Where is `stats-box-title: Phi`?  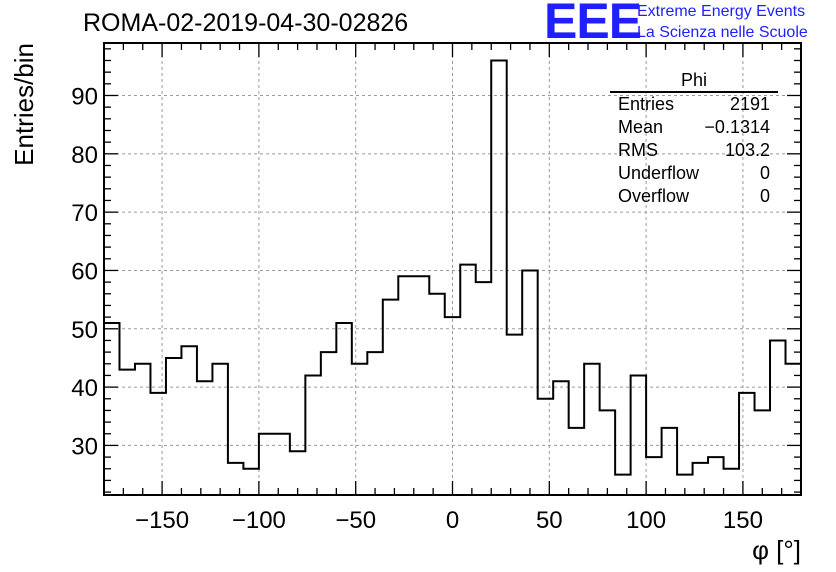 stats-box-title: Phi is located at coordinates (694, 80).